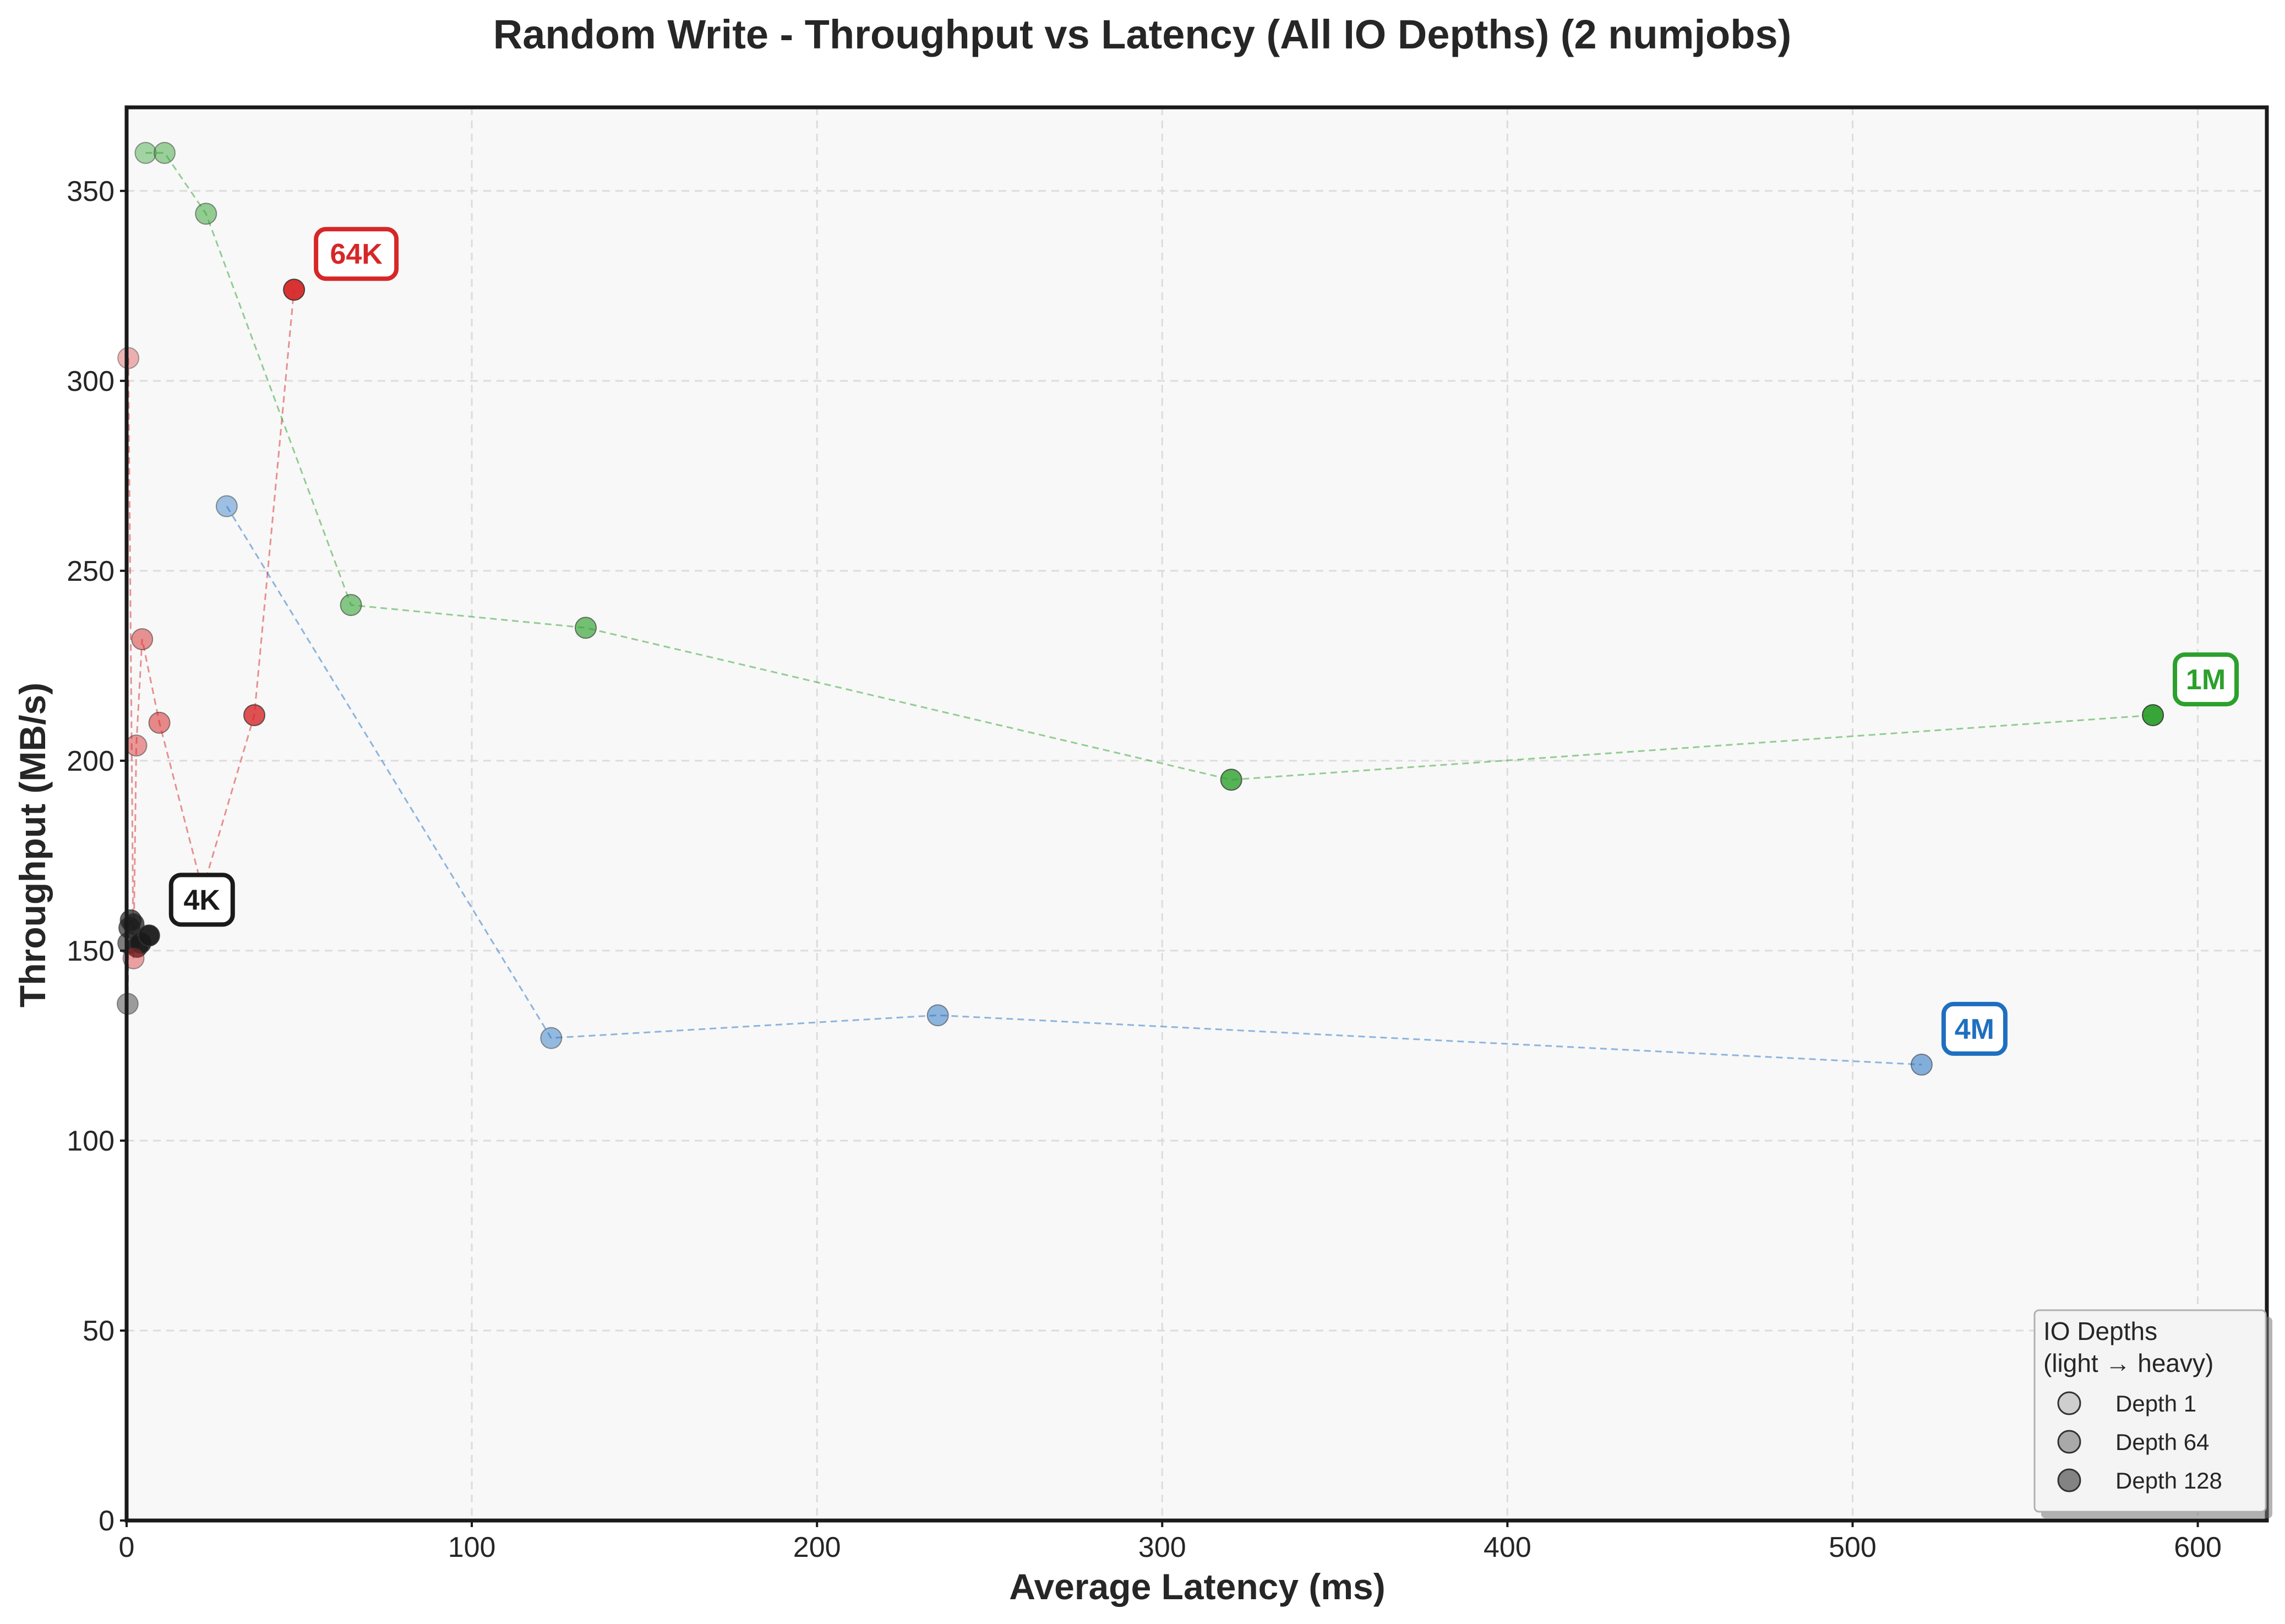 This screenshot has width=2285, height=1624. Describe the element at coordinates (127, 1547) in the screenshot. I see `x-tick-label: 0` at that location.